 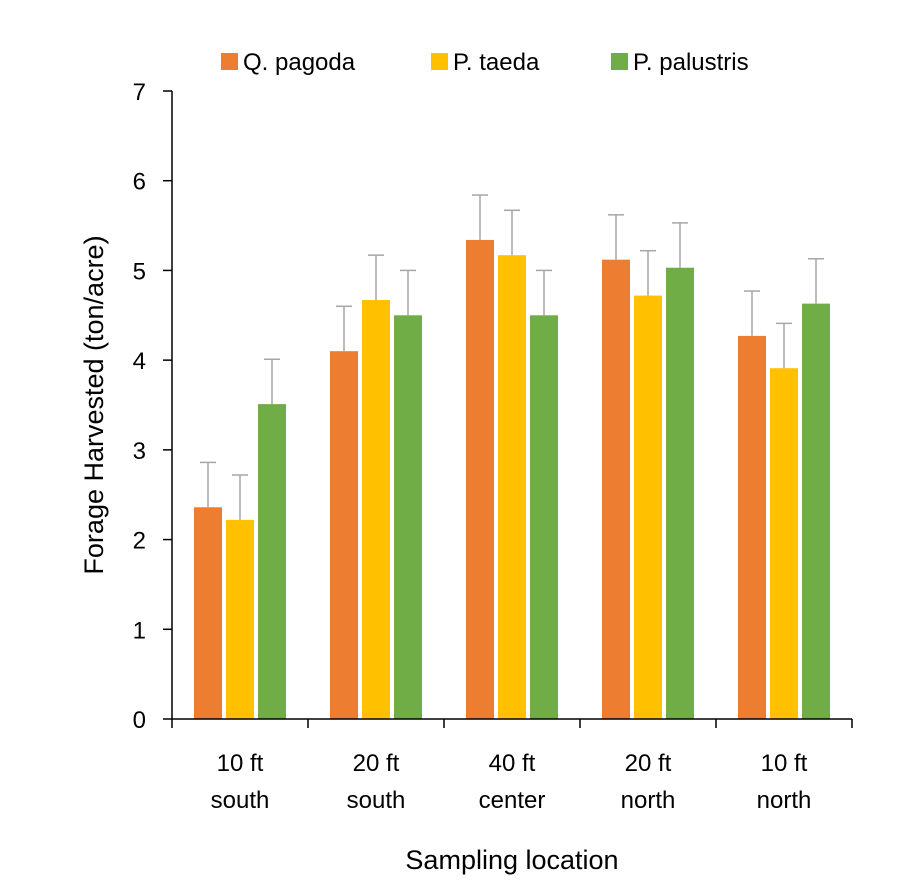 What do you see at coordinates (139, 182) in the screenshot?
I see `y-tick-label: 6` at bounding box center [139, 182].